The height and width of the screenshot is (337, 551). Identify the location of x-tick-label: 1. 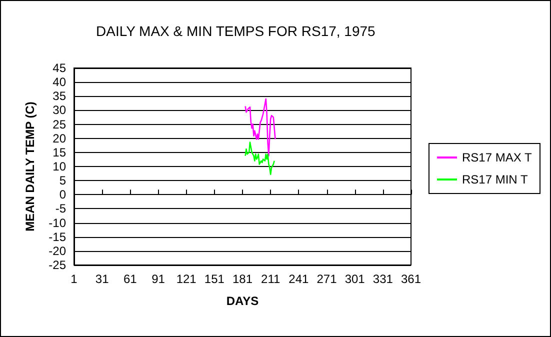
(74, 279).